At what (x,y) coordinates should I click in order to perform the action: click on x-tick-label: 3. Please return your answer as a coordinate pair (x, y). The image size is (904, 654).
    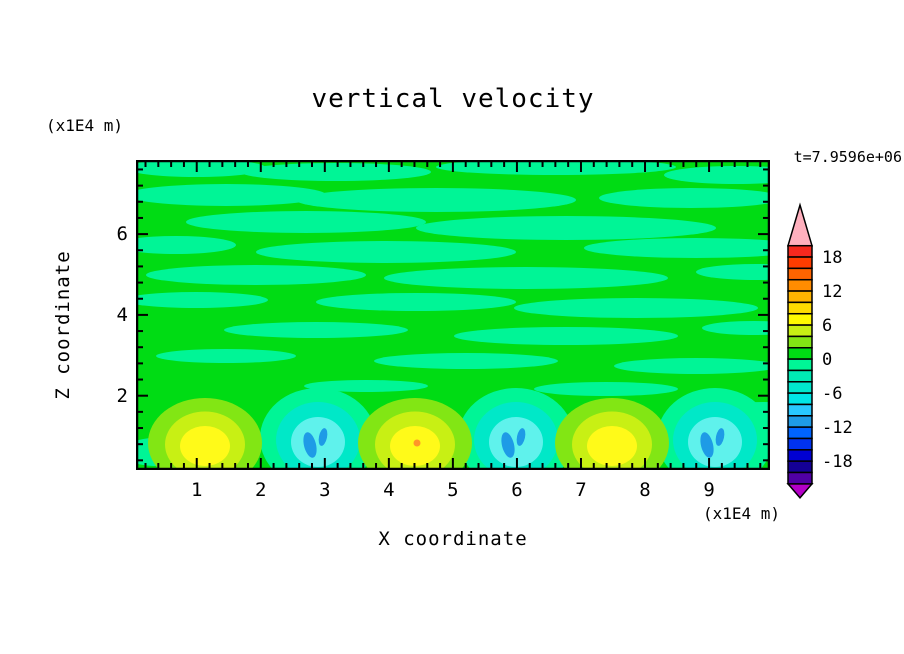
    Looking at the image, I should click on (325, 490).